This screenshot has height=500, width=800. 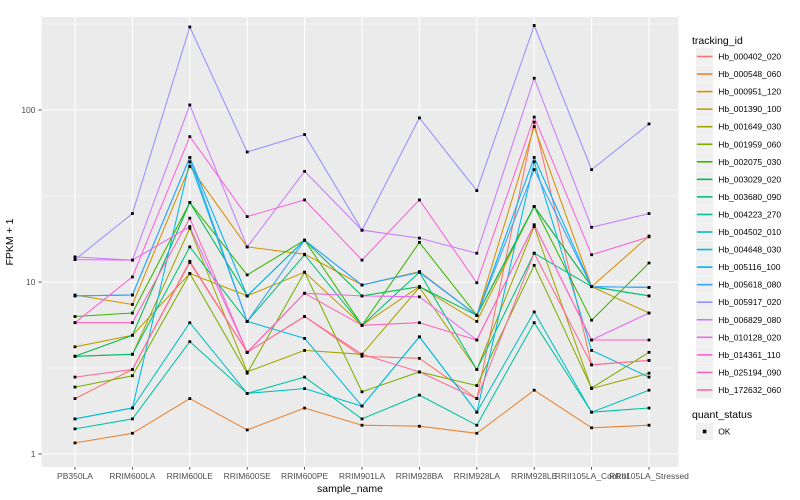 What do you see at coordinates (749, 302) in the screenshot?
I see `legend-label: Hb_005917_020` at bounding box center [749, 302].